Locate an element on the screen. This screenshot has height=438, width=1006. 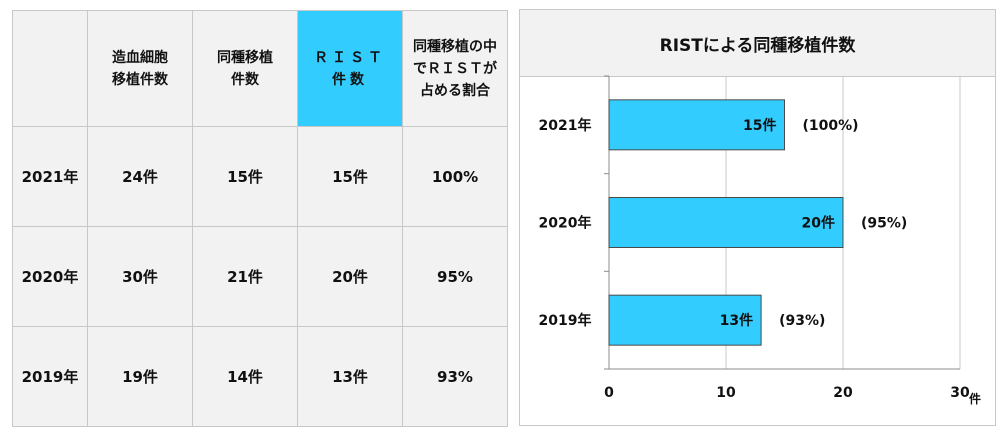
table-cell: 30件 is located at coordinates (140, 276).